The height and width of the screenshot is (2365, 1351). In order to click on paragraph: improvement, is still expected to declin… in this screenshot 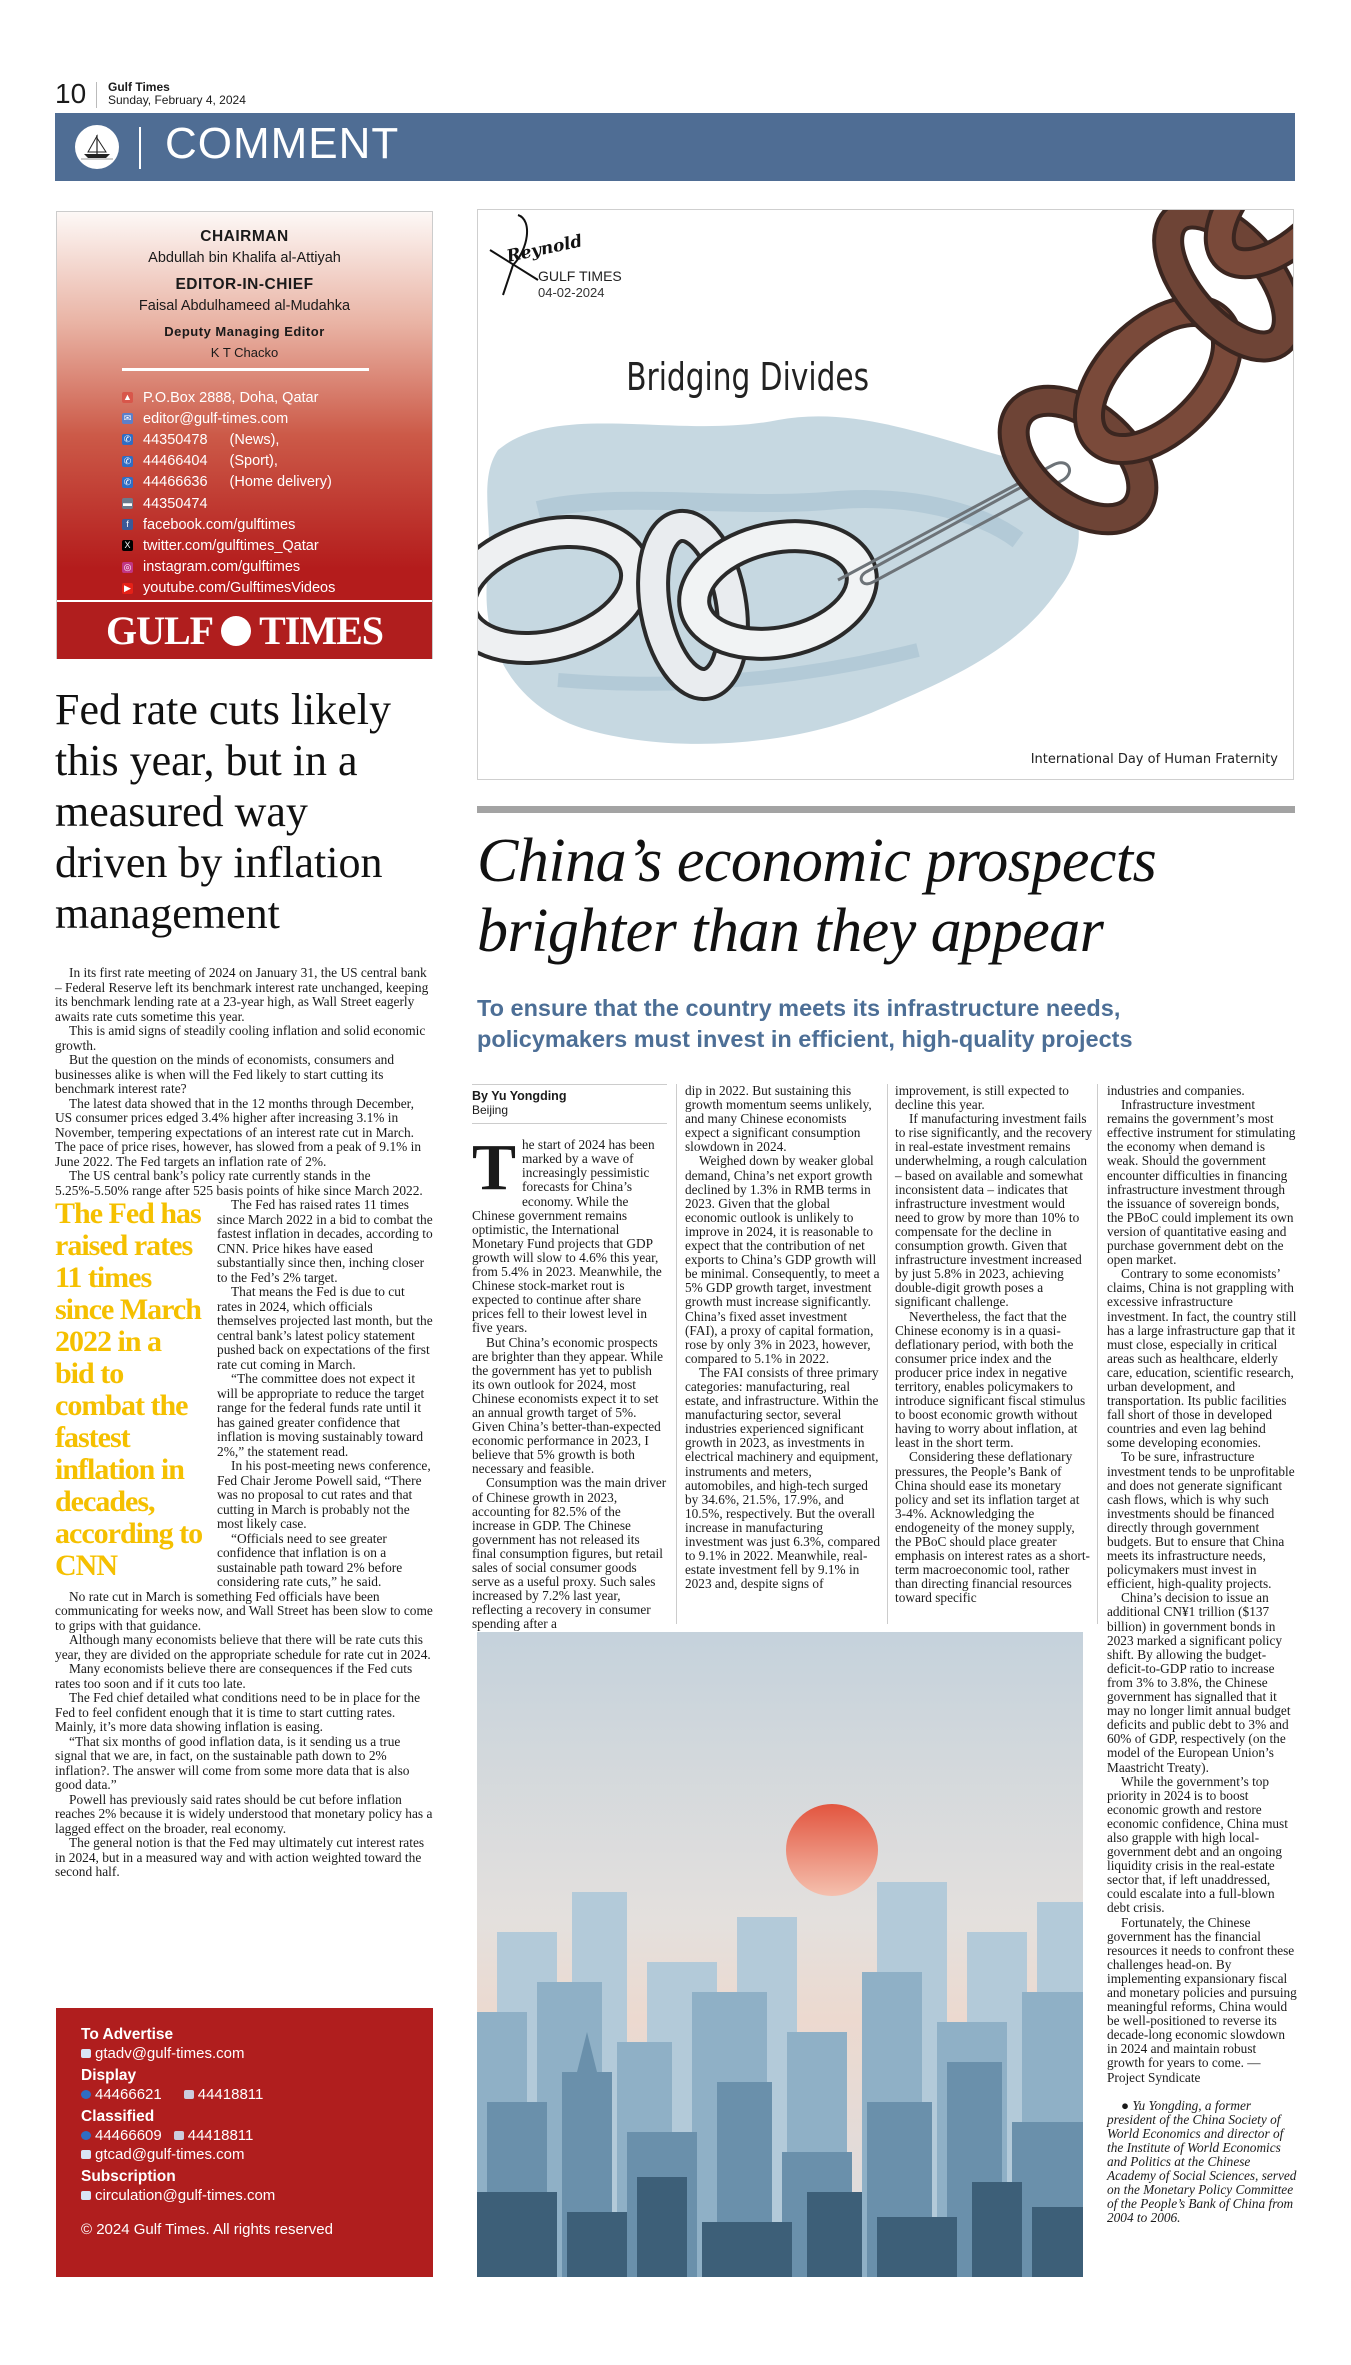, I will do `click(982, 1098)`.